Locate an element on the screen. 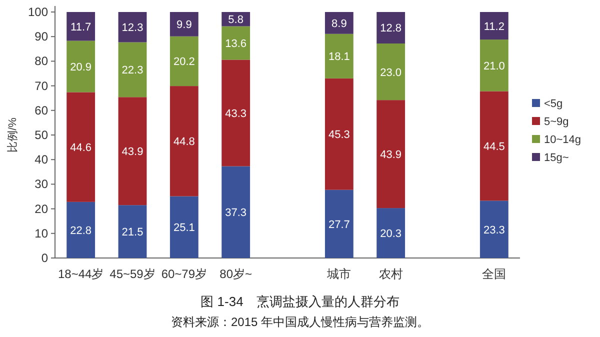 This screenshot has height=337, width=600. data-label: 44.6 is located at coordinates (81, 148).